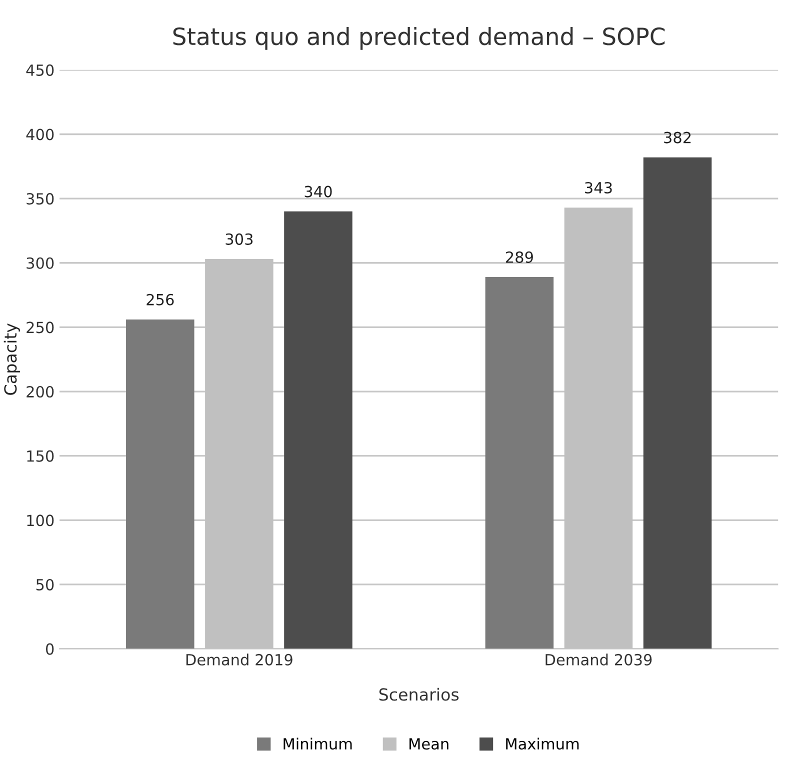  I want to click on y-tick-label: 350, so click(40, 199).